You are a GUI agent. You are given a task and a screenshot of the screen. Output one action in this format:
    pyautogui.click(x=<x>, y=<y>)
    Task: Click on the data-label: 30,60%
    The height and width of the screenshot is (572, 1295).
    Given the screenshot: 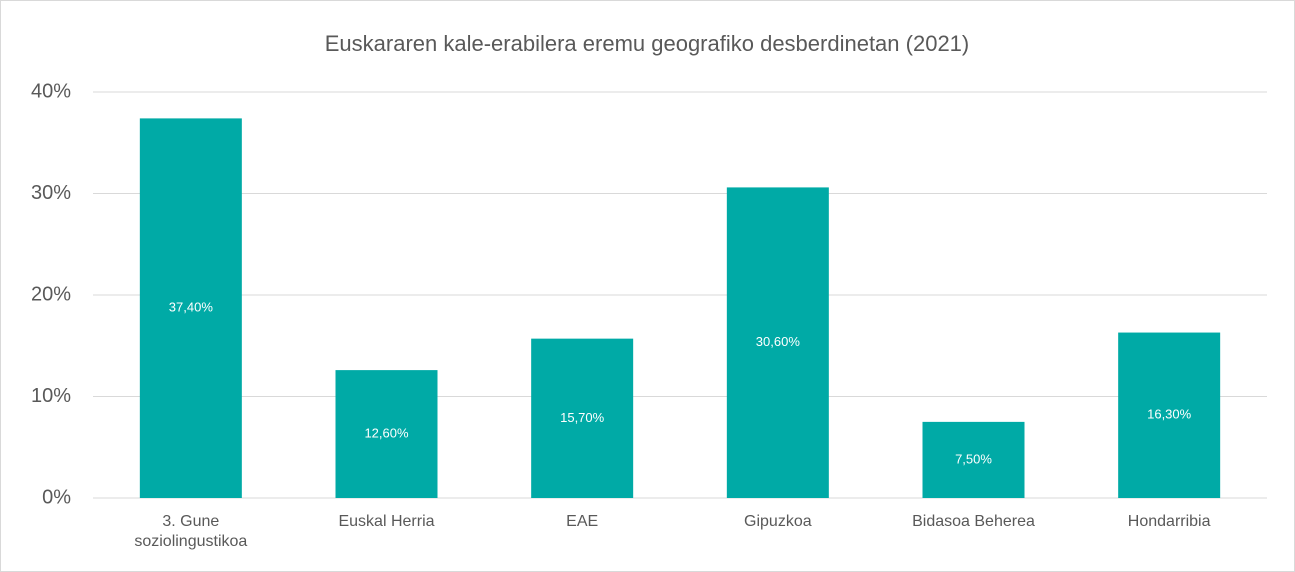 What is the action you would take?
    pyautogui.click(x=778, y=341)
    